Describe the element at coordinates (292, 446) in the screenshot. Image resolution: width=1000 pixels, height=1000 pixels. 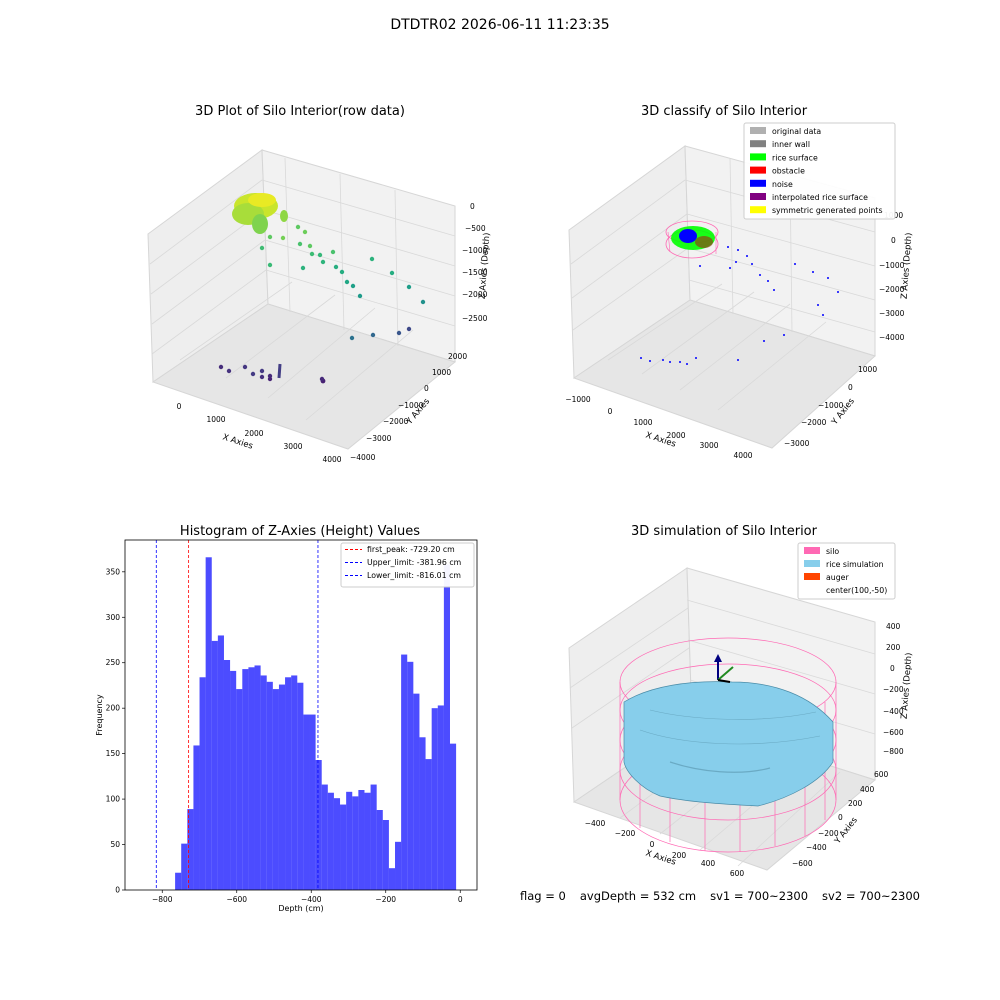
I see `raw-xtick-3: 3000` at that location.